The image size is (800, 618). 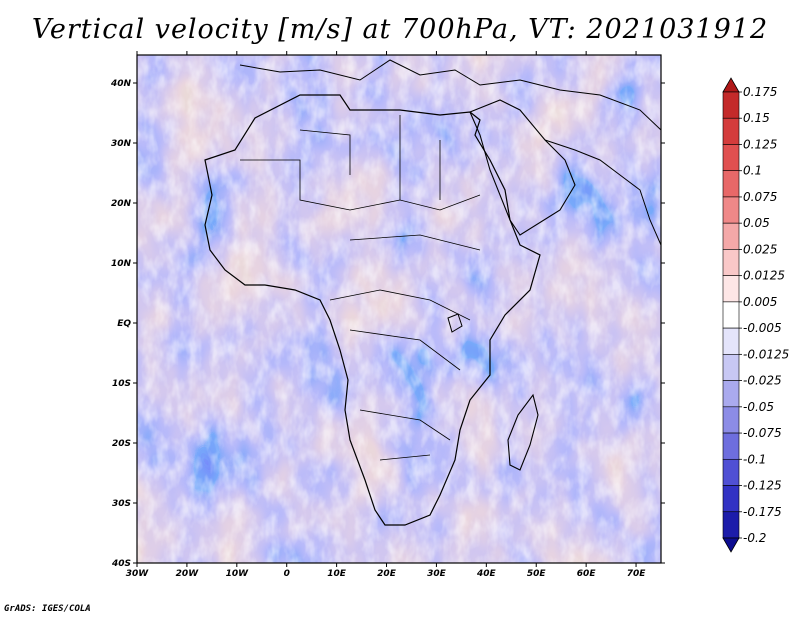 What do you see at coordinates (754, 459) in the screenshot?
I see `colorbar-label: -0.1` at bounding box center [754, 459].